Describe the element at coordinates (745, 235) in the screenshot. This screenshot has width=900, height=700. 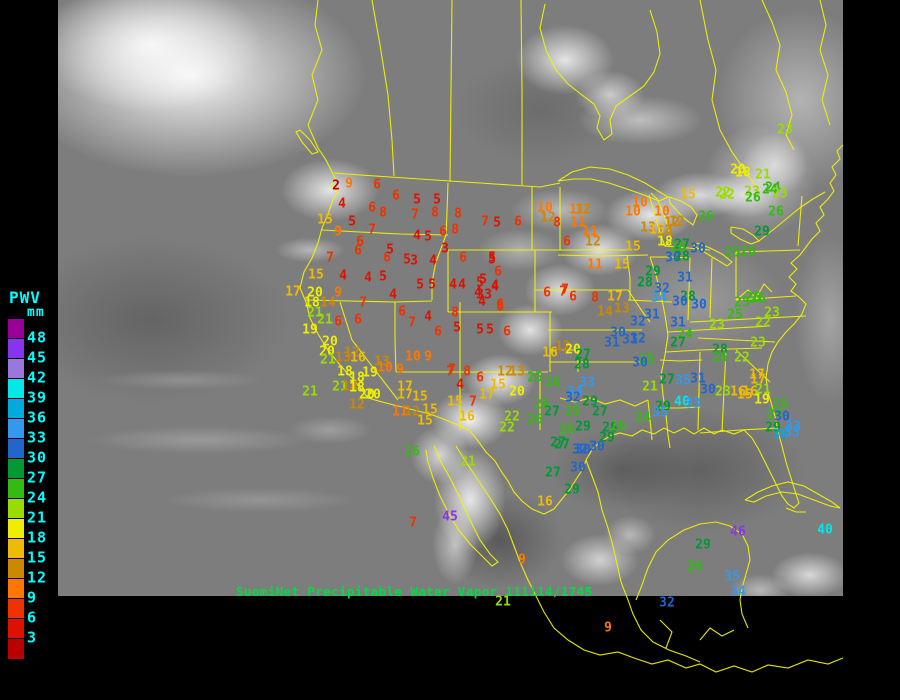
I see `lake-ontario` at that location.